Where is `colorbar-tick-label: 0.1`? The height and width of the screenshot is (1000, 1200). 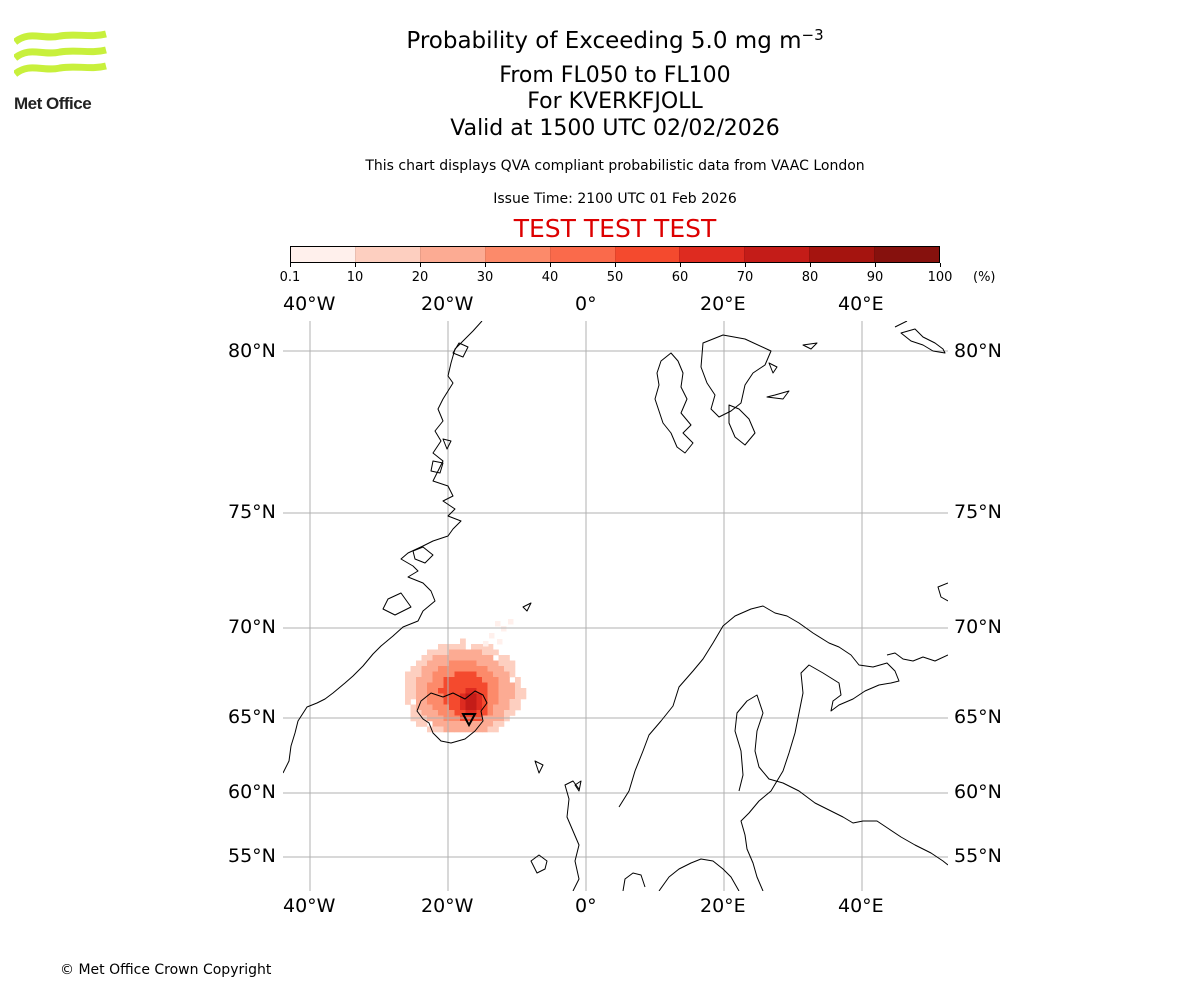
colorbar-tick-label: 0.1 is located at coordinates (290, 277).